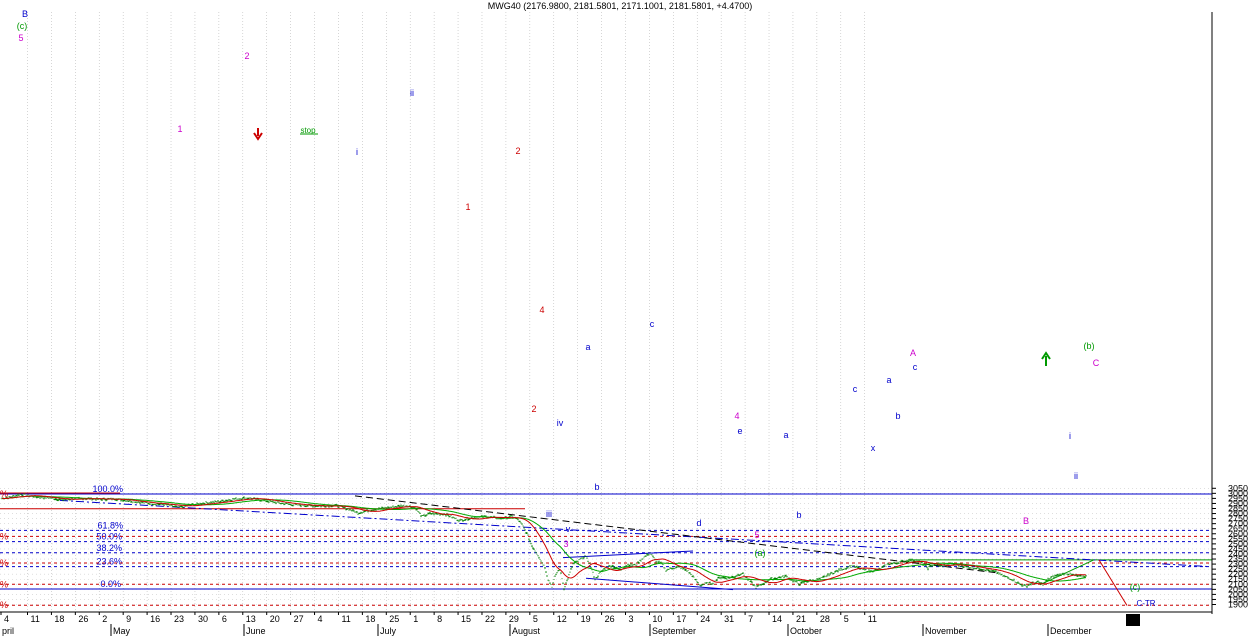  I want to click on x-tick-label: 6, so click(224, 619).